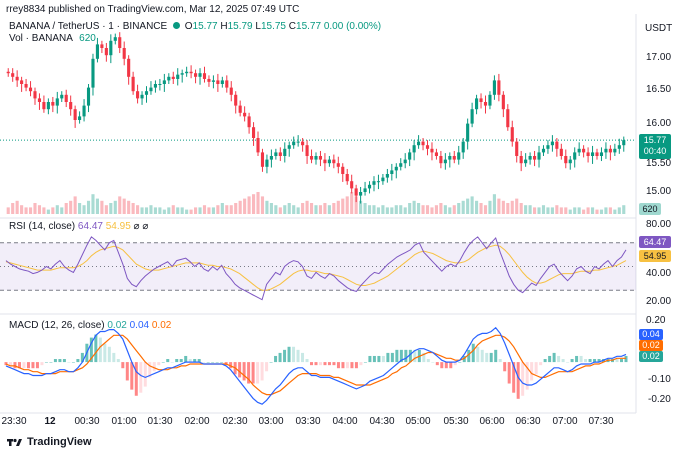  I want to click on time-tick: 01:30, so click(160, 421).